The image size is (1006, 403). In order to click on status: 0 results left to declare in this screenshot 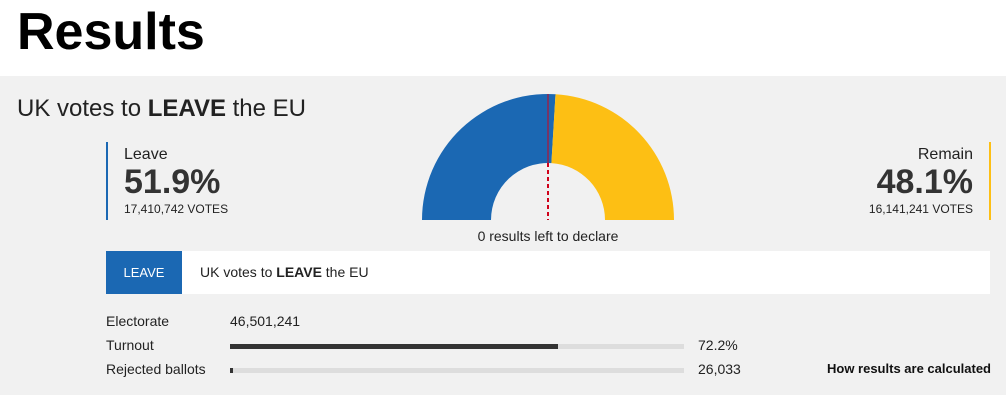, I will do `click(548, 236)`.